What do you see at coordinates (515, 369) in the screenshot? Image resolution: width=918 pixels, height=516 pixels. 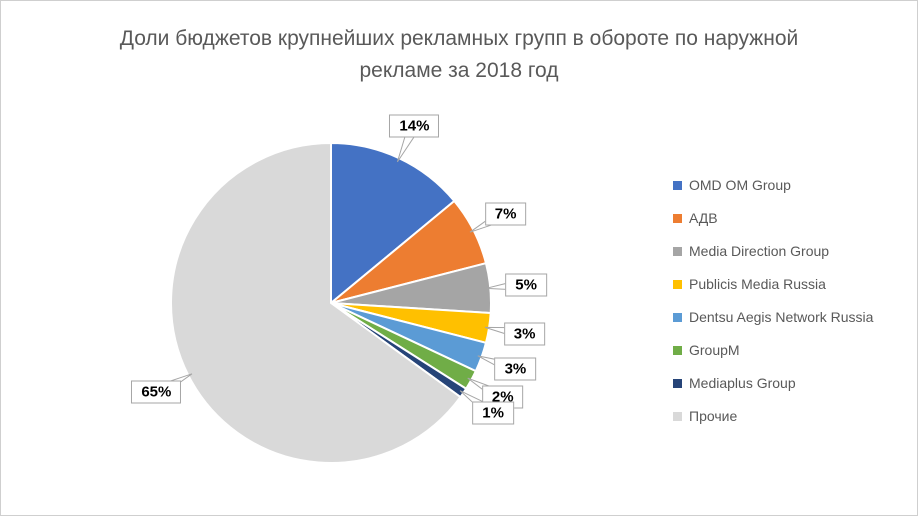 I see `data-label-Dentsu Aegis Network Russia: 3%` at bounding box center [515, 369].